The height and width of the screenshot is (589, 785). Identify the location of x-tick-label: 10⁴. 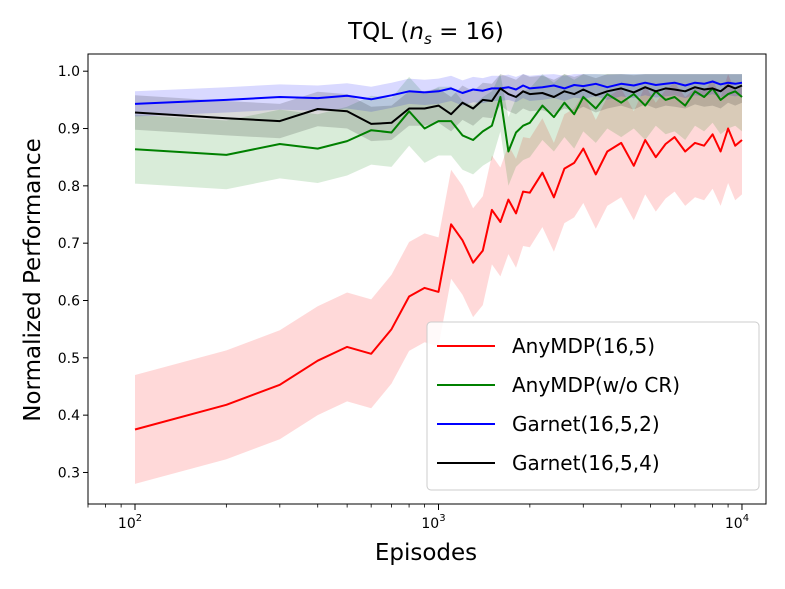
(737, 522).